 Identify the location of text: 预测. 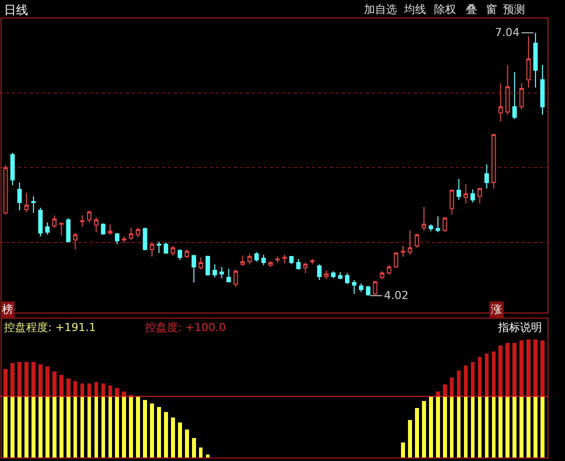
(514, 9).